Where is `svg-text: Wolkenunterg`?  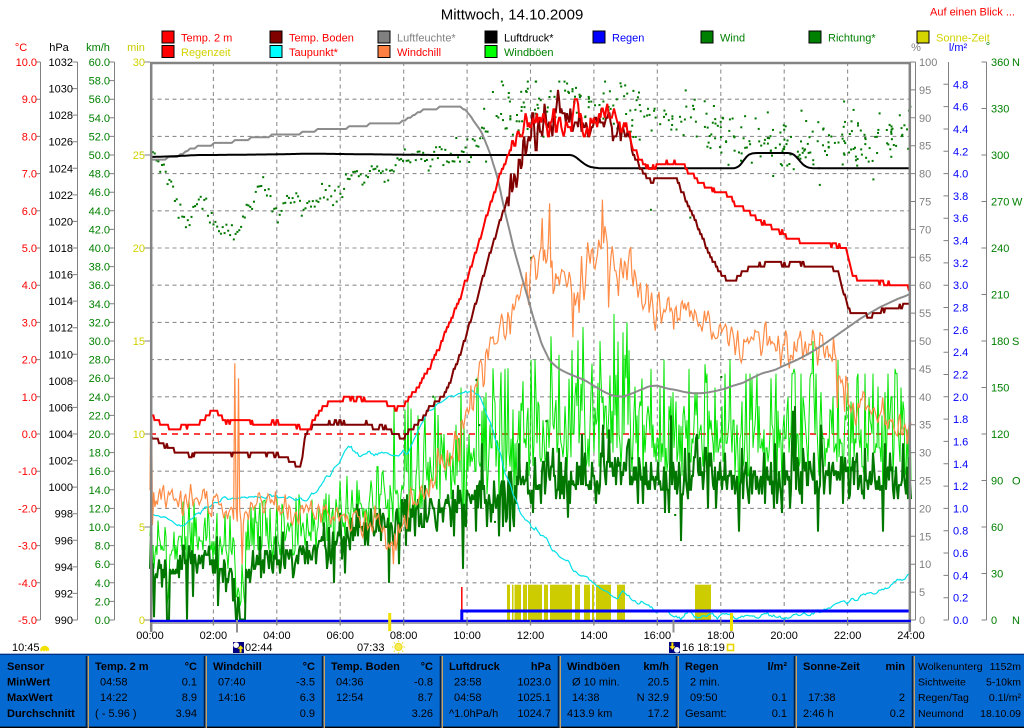 svg-text: Wolkenunterg is located at coordinates (950, 667).